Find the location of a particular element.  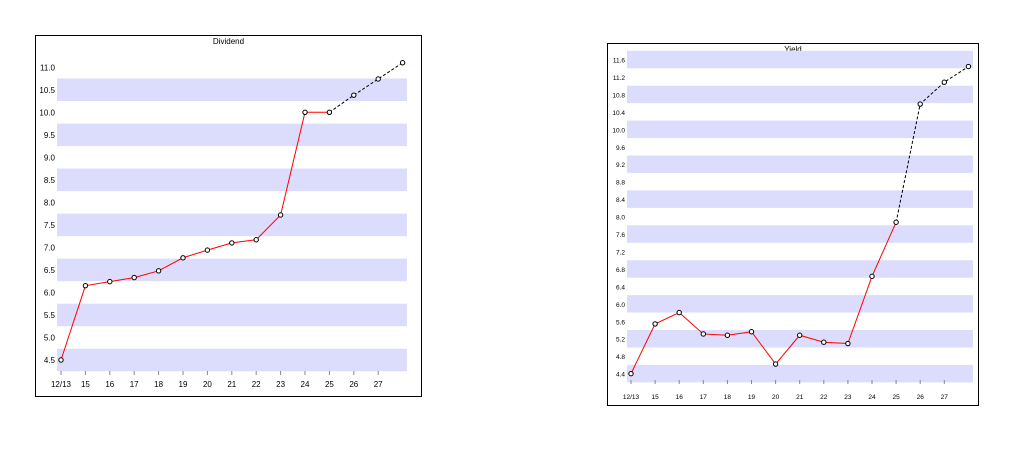

y-tick-label: 4.4 is located at coordinates (620, 375).